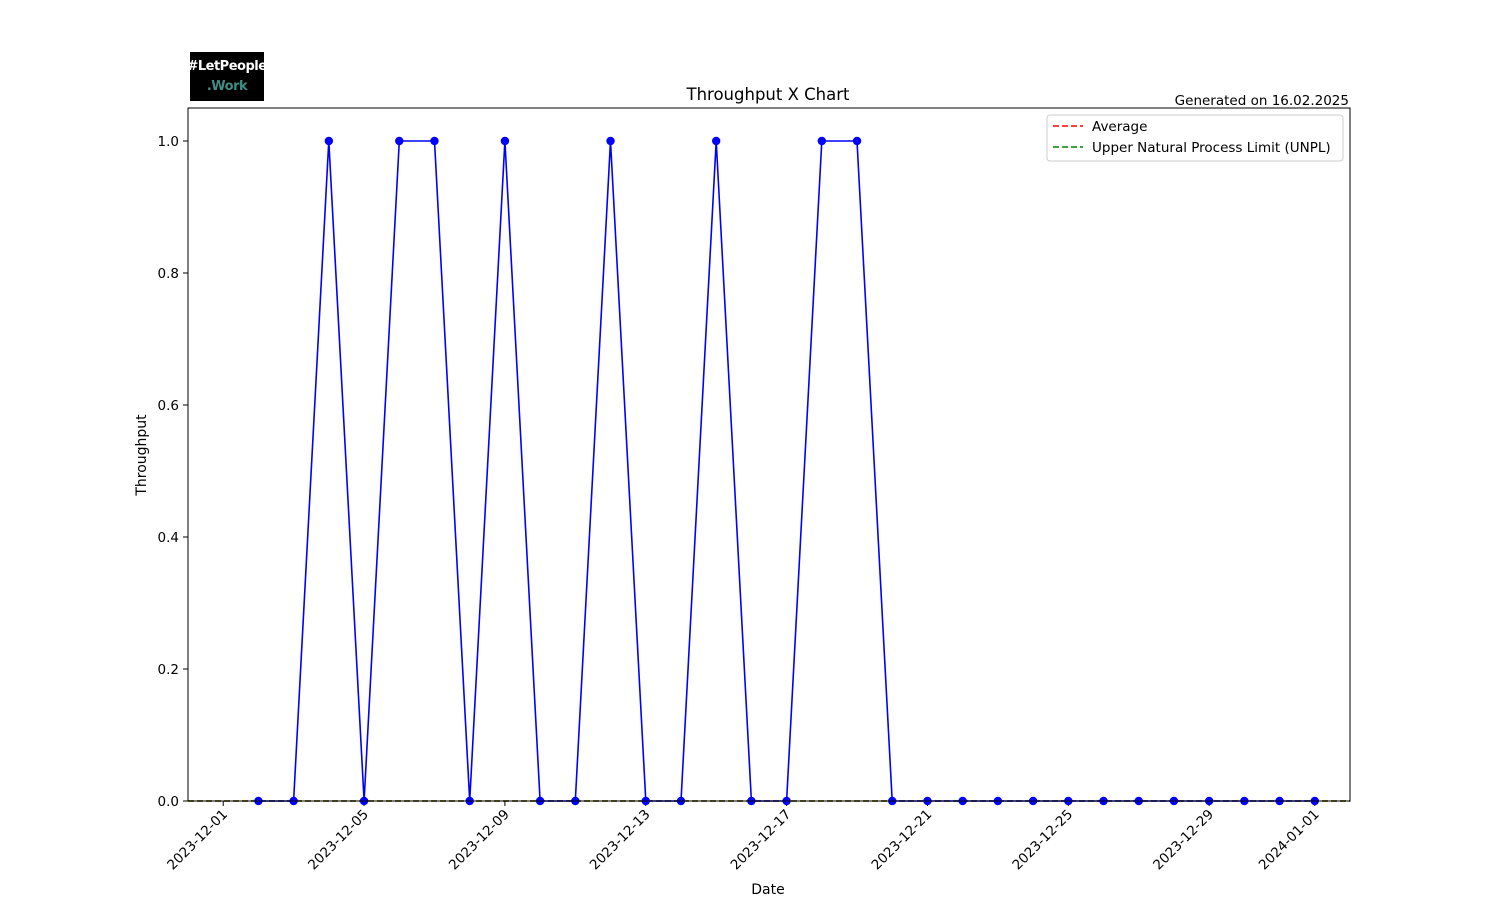 The image size is (1500, 900). What do you see at coordinates (168, 802) in the screenshot?
I see `y-tick-label: 0.0` at bounding box center [168, 802].